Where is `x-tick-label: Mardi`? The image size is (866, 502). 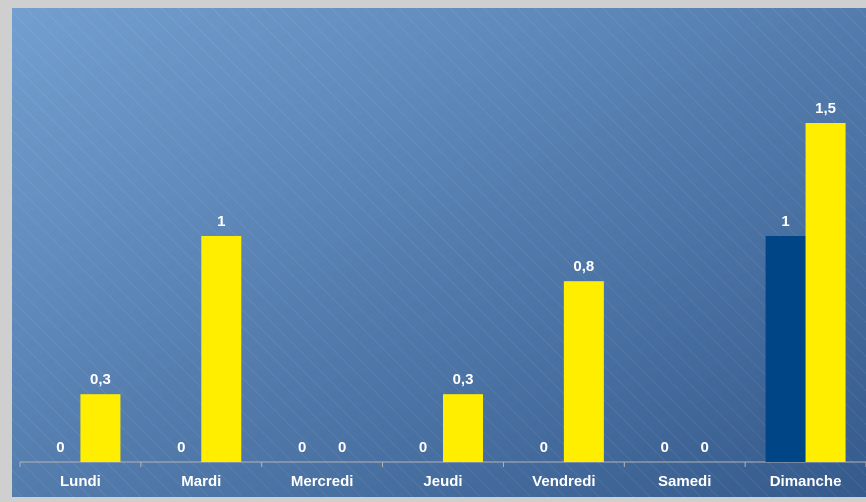
x-tick-label: Mardi is located at coordinates (201, 481).